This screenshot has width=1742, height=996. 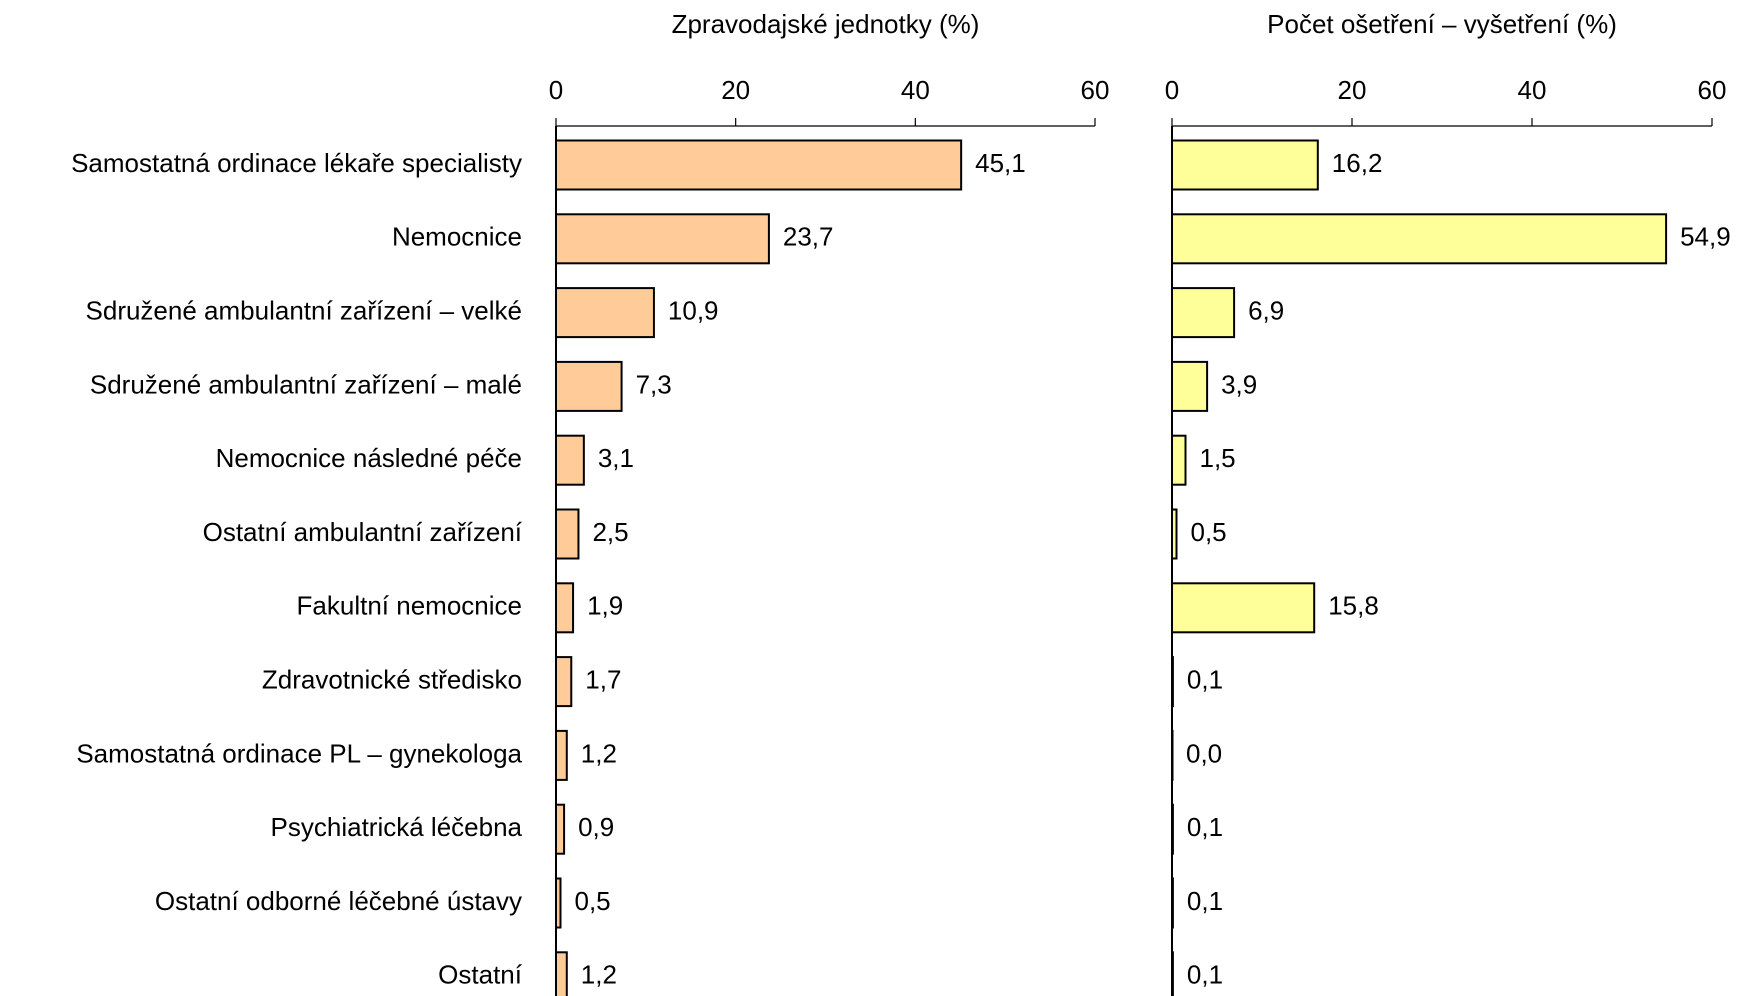 What do you see at coordinates (296, 163) in the screenshot?
I see `category-label: Samostatná ordinace lékaře specialisty` at bounding box center [296, 163].